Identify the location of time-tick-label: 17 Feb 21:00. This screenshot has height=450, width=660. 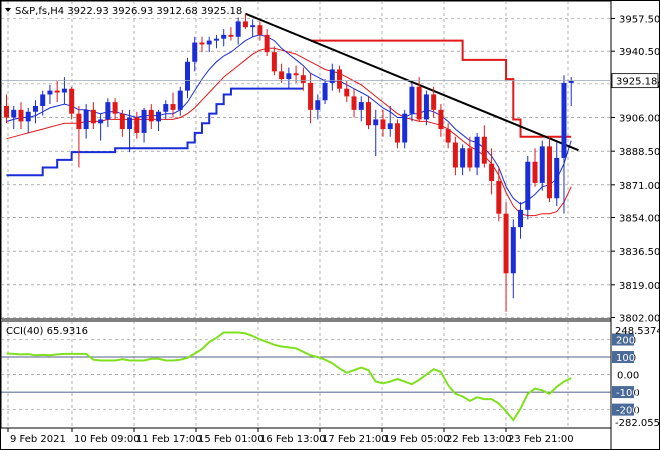
(355, 439).